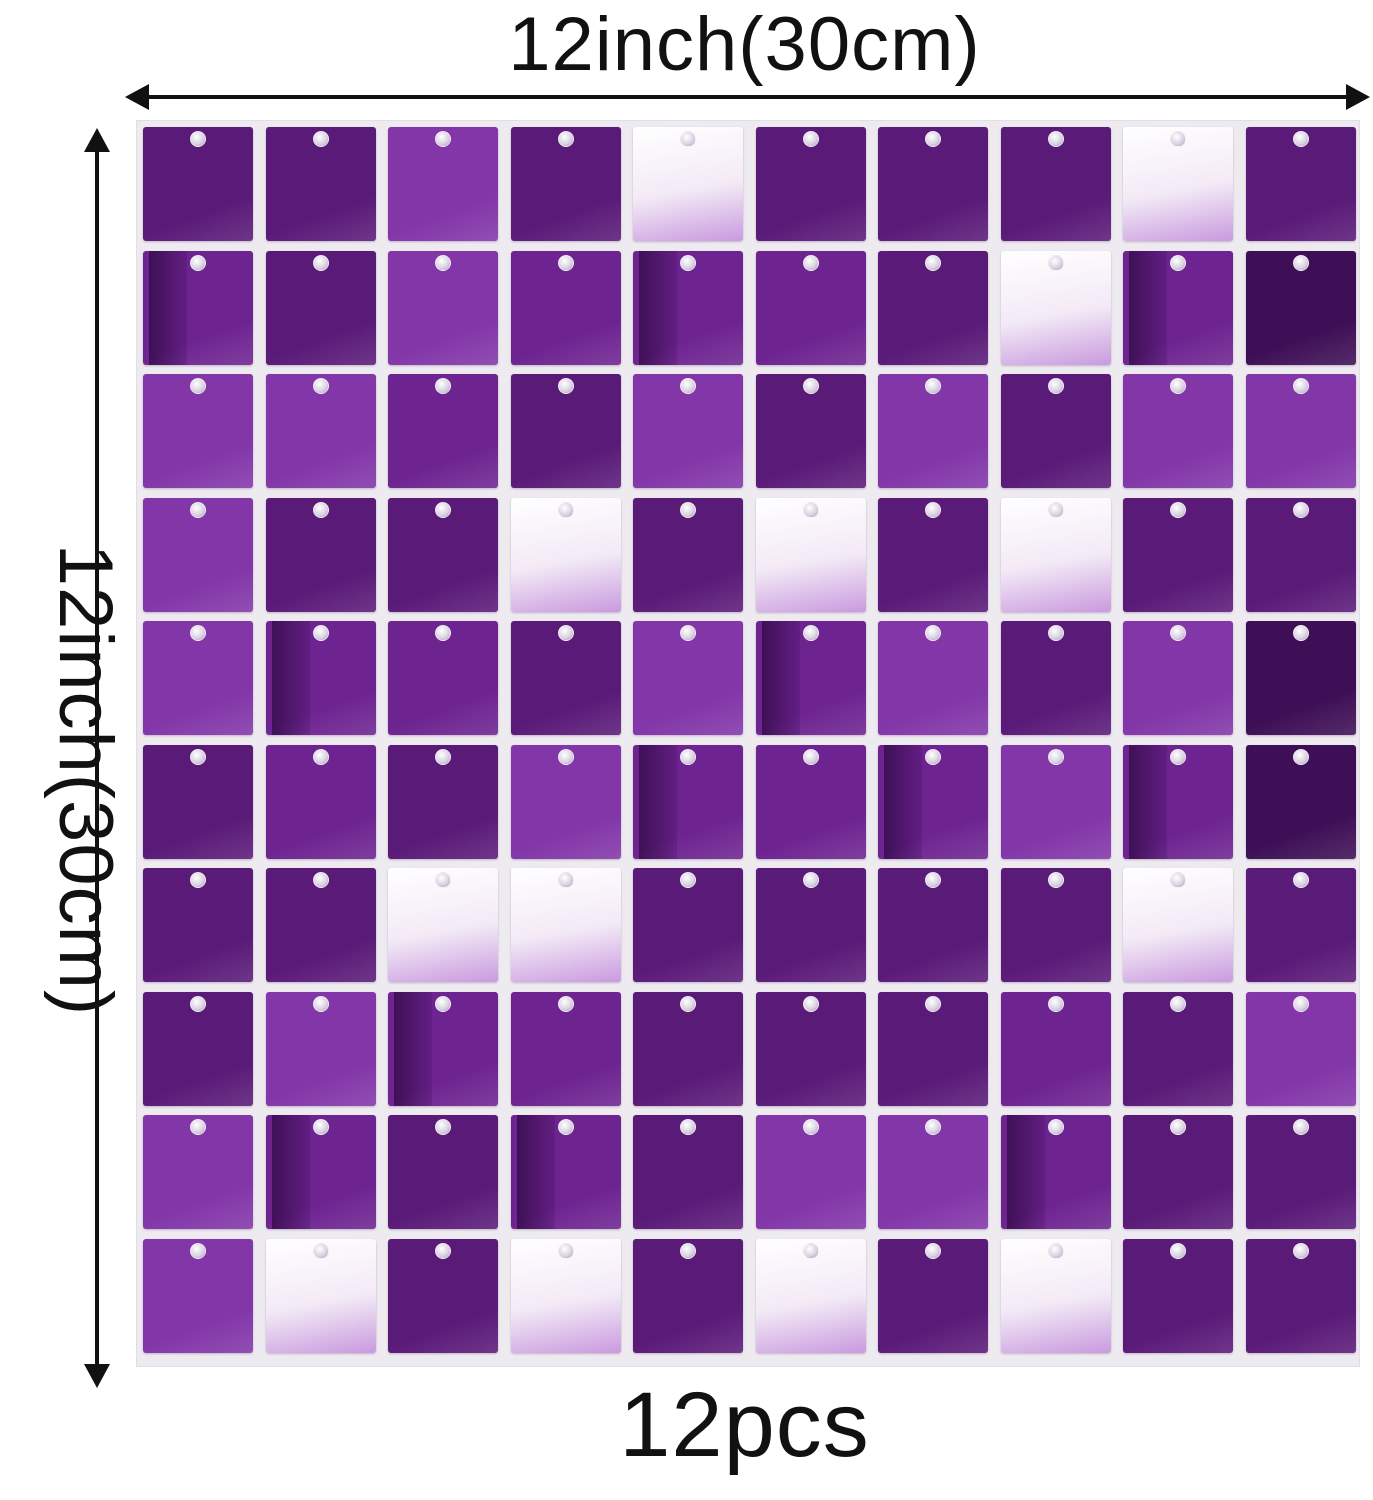 The height and width of the screenshot is (1500, 1373). Describe the element at coordinates (97, 758) in the screenshot. I see `height-arrow` at that location.